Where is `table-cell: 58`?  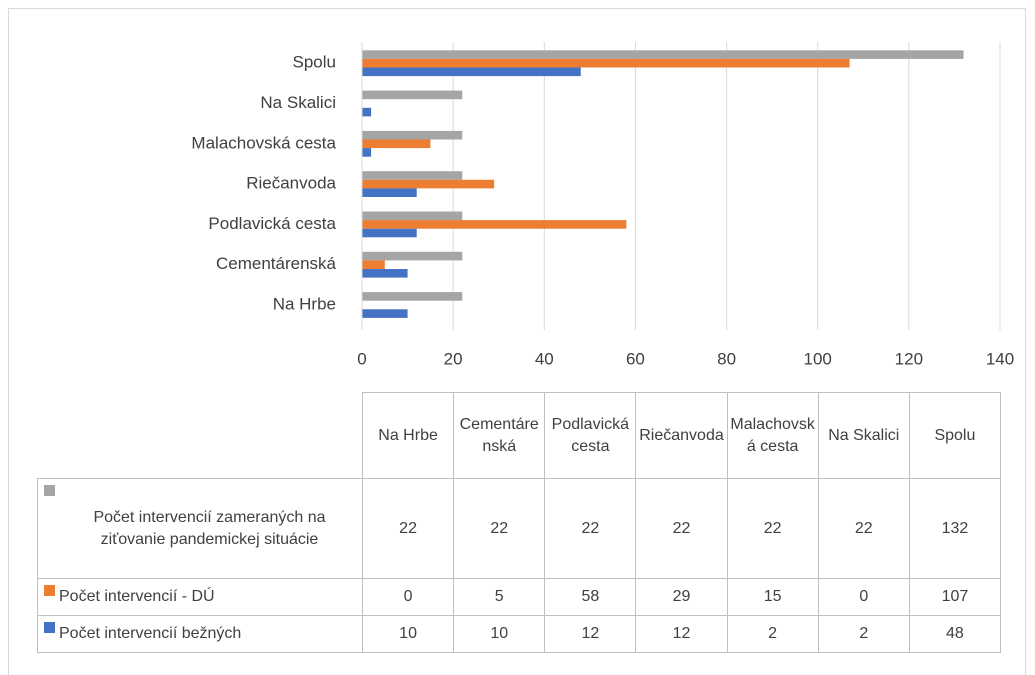 table-cell: 58 is located at coordinates (590, 597).